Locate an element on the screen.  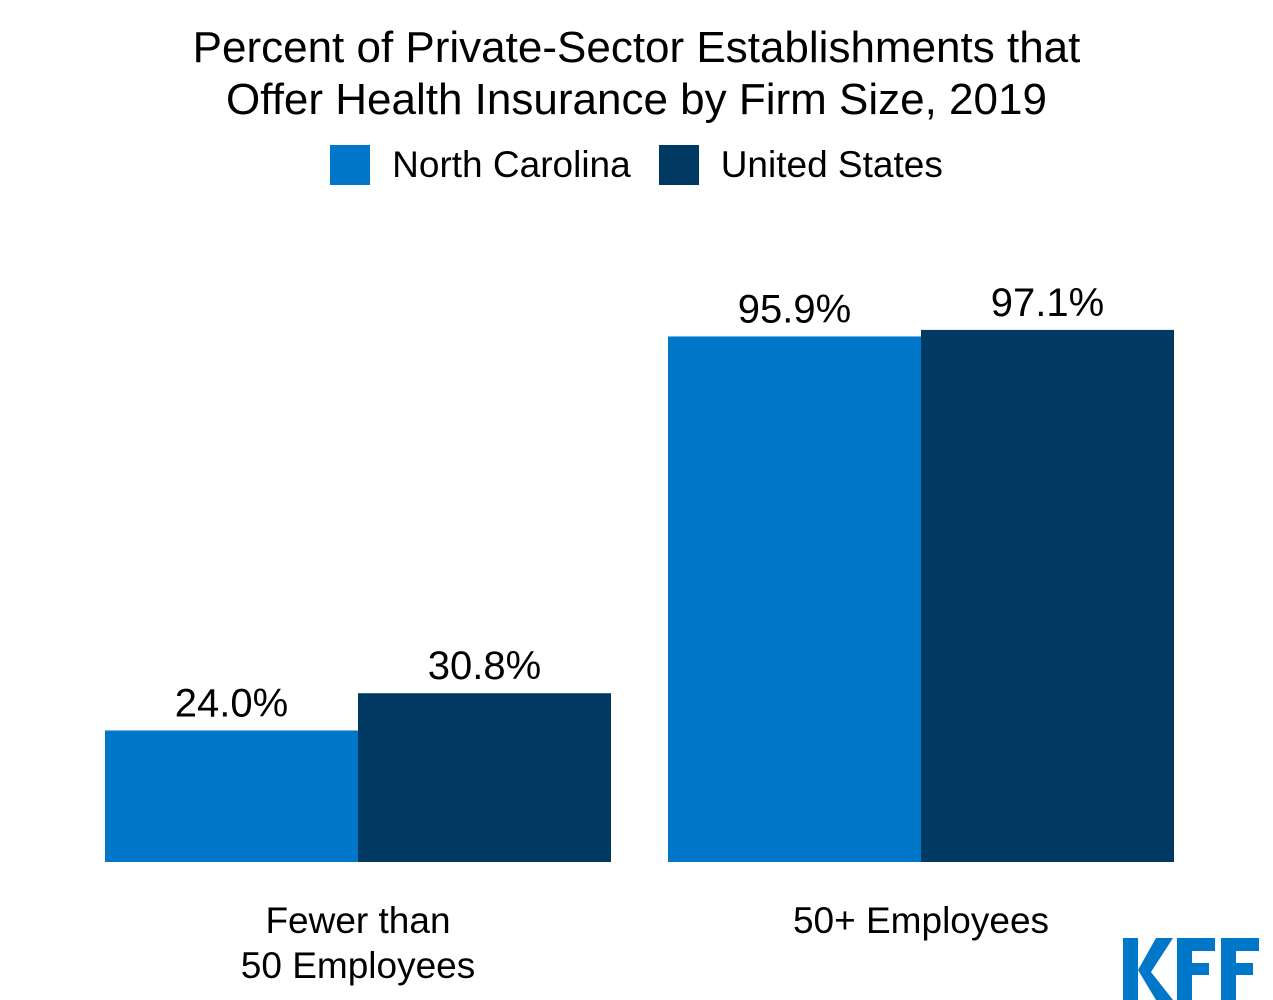
category-label-line: Fewer than is located at coordinates (357, 920).